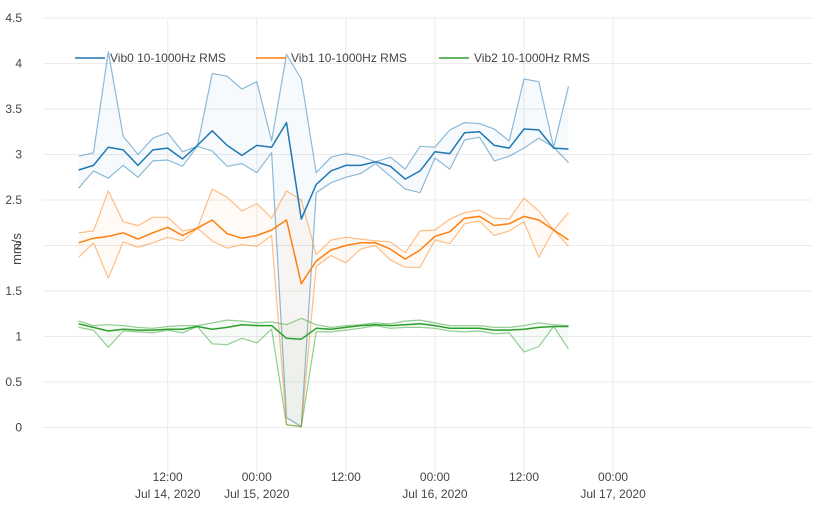  I want to click on y-tick-label: 3, so click(18, 155).